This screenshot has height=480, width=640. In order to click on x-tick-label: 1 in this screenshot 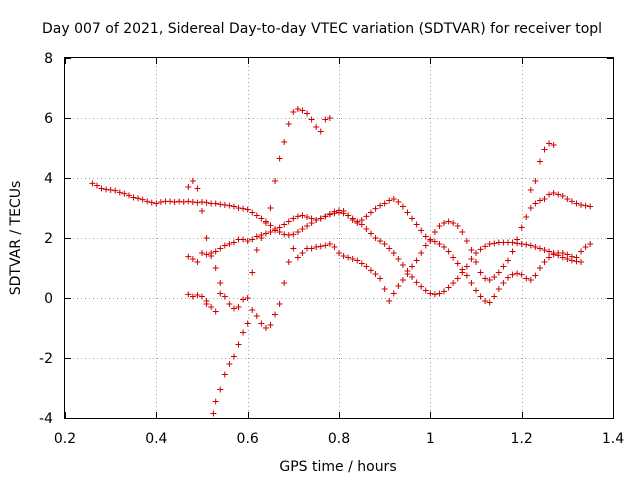, I will do `click(430, 439)`.